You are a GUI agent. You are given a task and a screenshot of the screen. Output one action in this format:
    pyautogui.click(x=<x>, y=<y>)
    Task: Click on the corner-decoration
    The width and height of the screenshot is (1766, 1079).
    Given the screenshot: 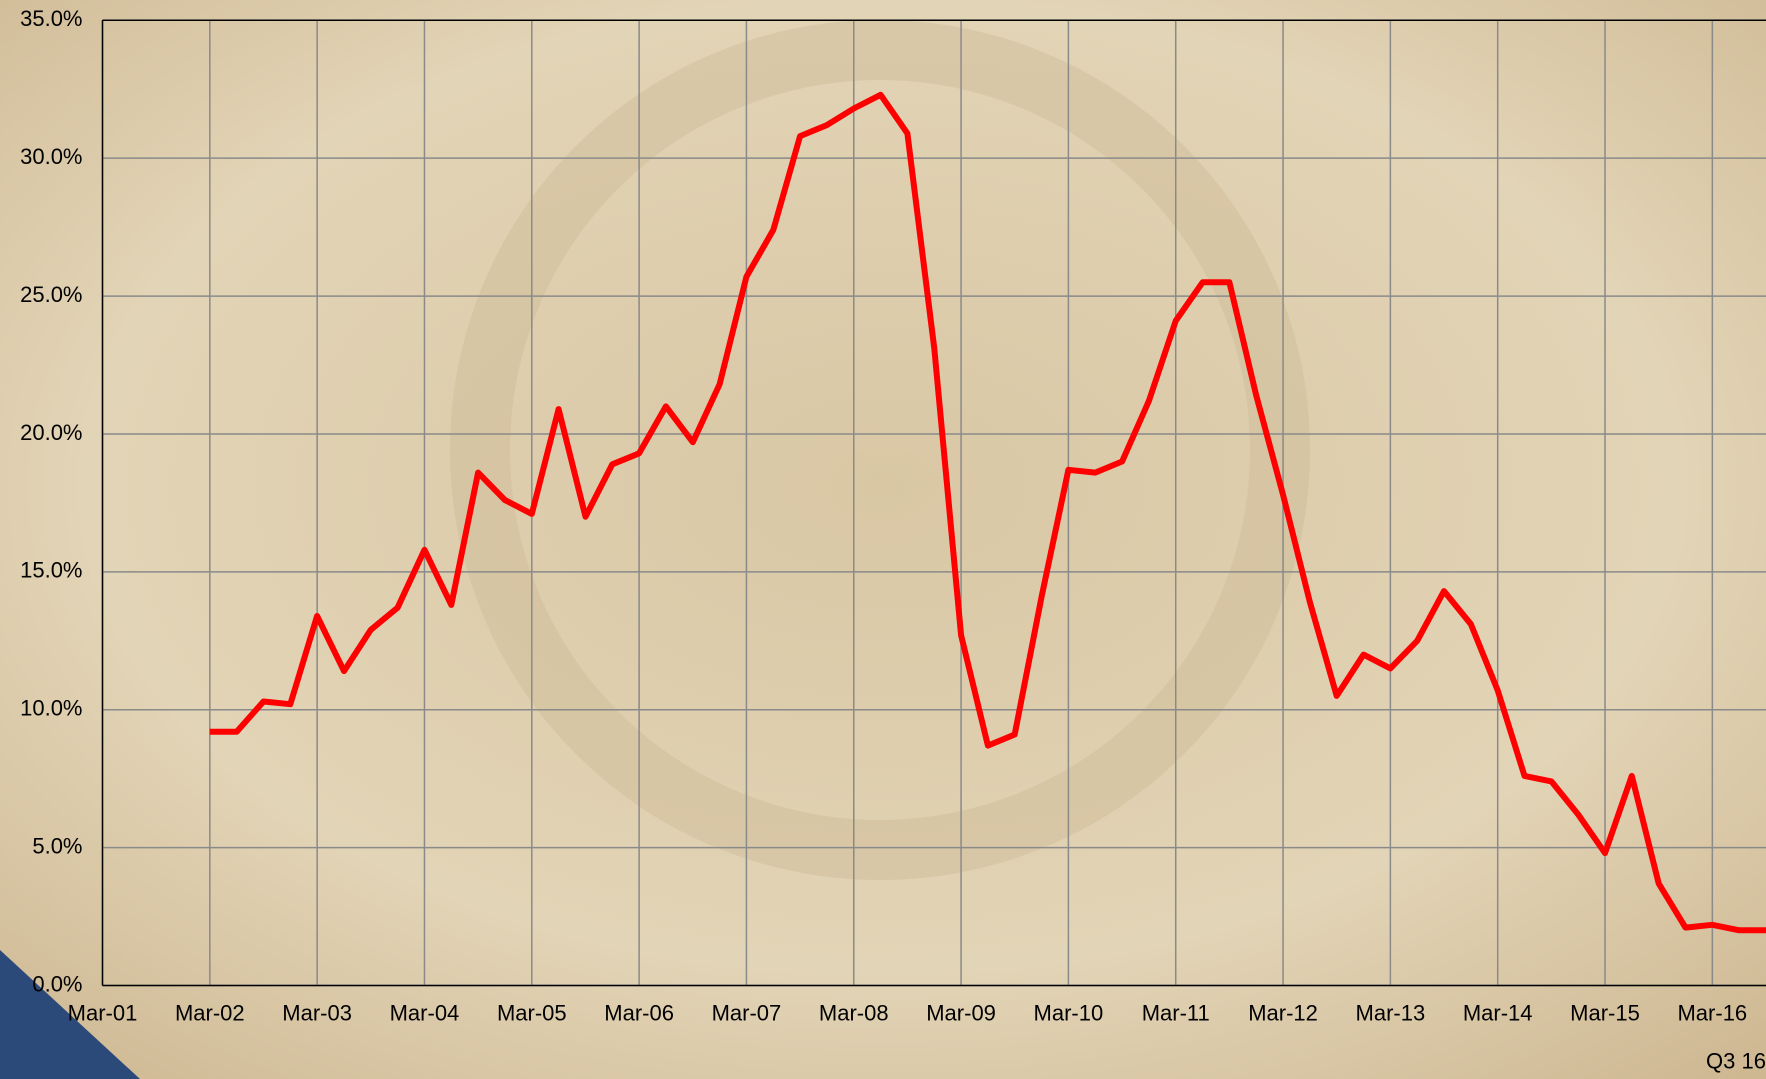 What is the action you would take?
    pyautogui.click(x=70, y=1014)
    